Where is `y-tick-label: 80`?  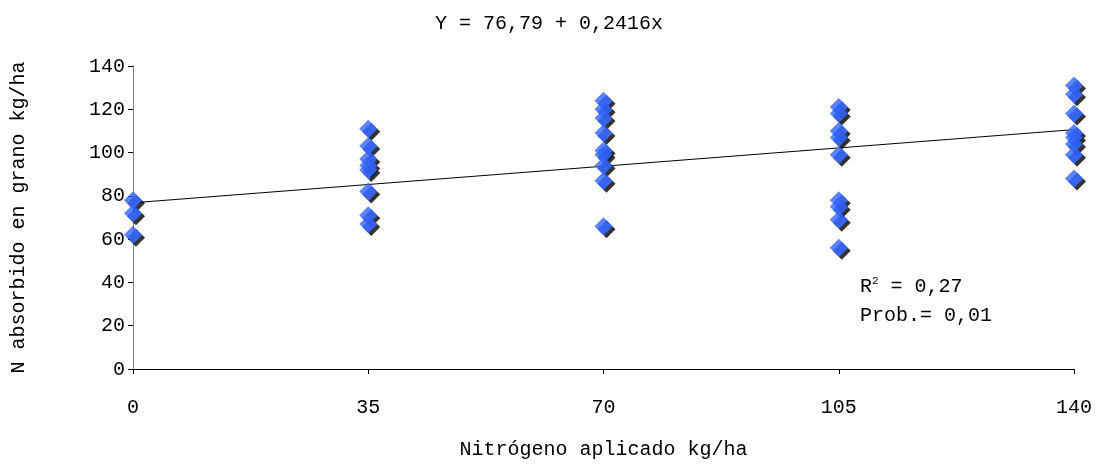
y-tick-label: 80 is located at coordinates (112, 196).